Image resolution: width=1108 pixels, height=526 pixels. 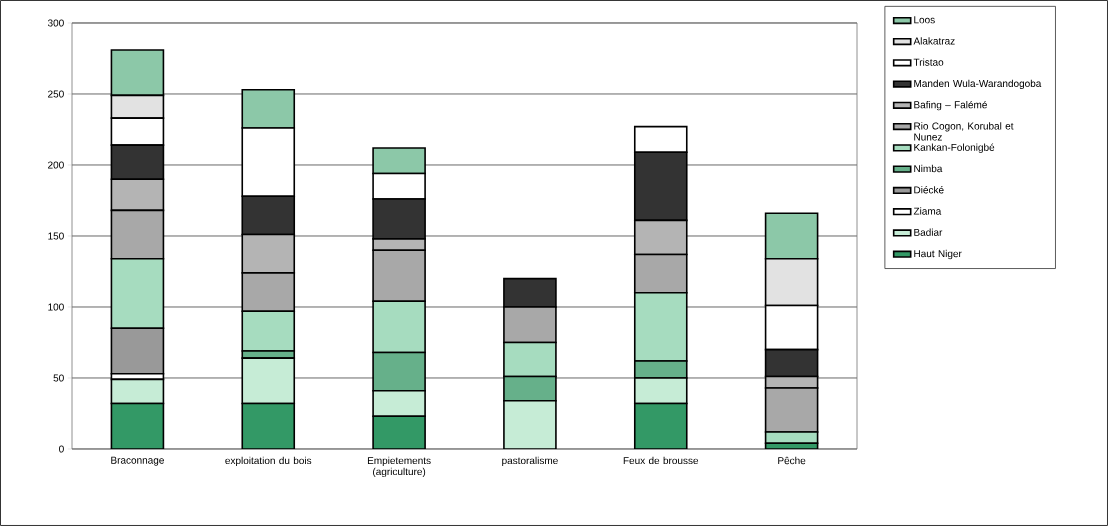 I want to click on x-tick-label: pastoralisme, so click(x=530, y=461).